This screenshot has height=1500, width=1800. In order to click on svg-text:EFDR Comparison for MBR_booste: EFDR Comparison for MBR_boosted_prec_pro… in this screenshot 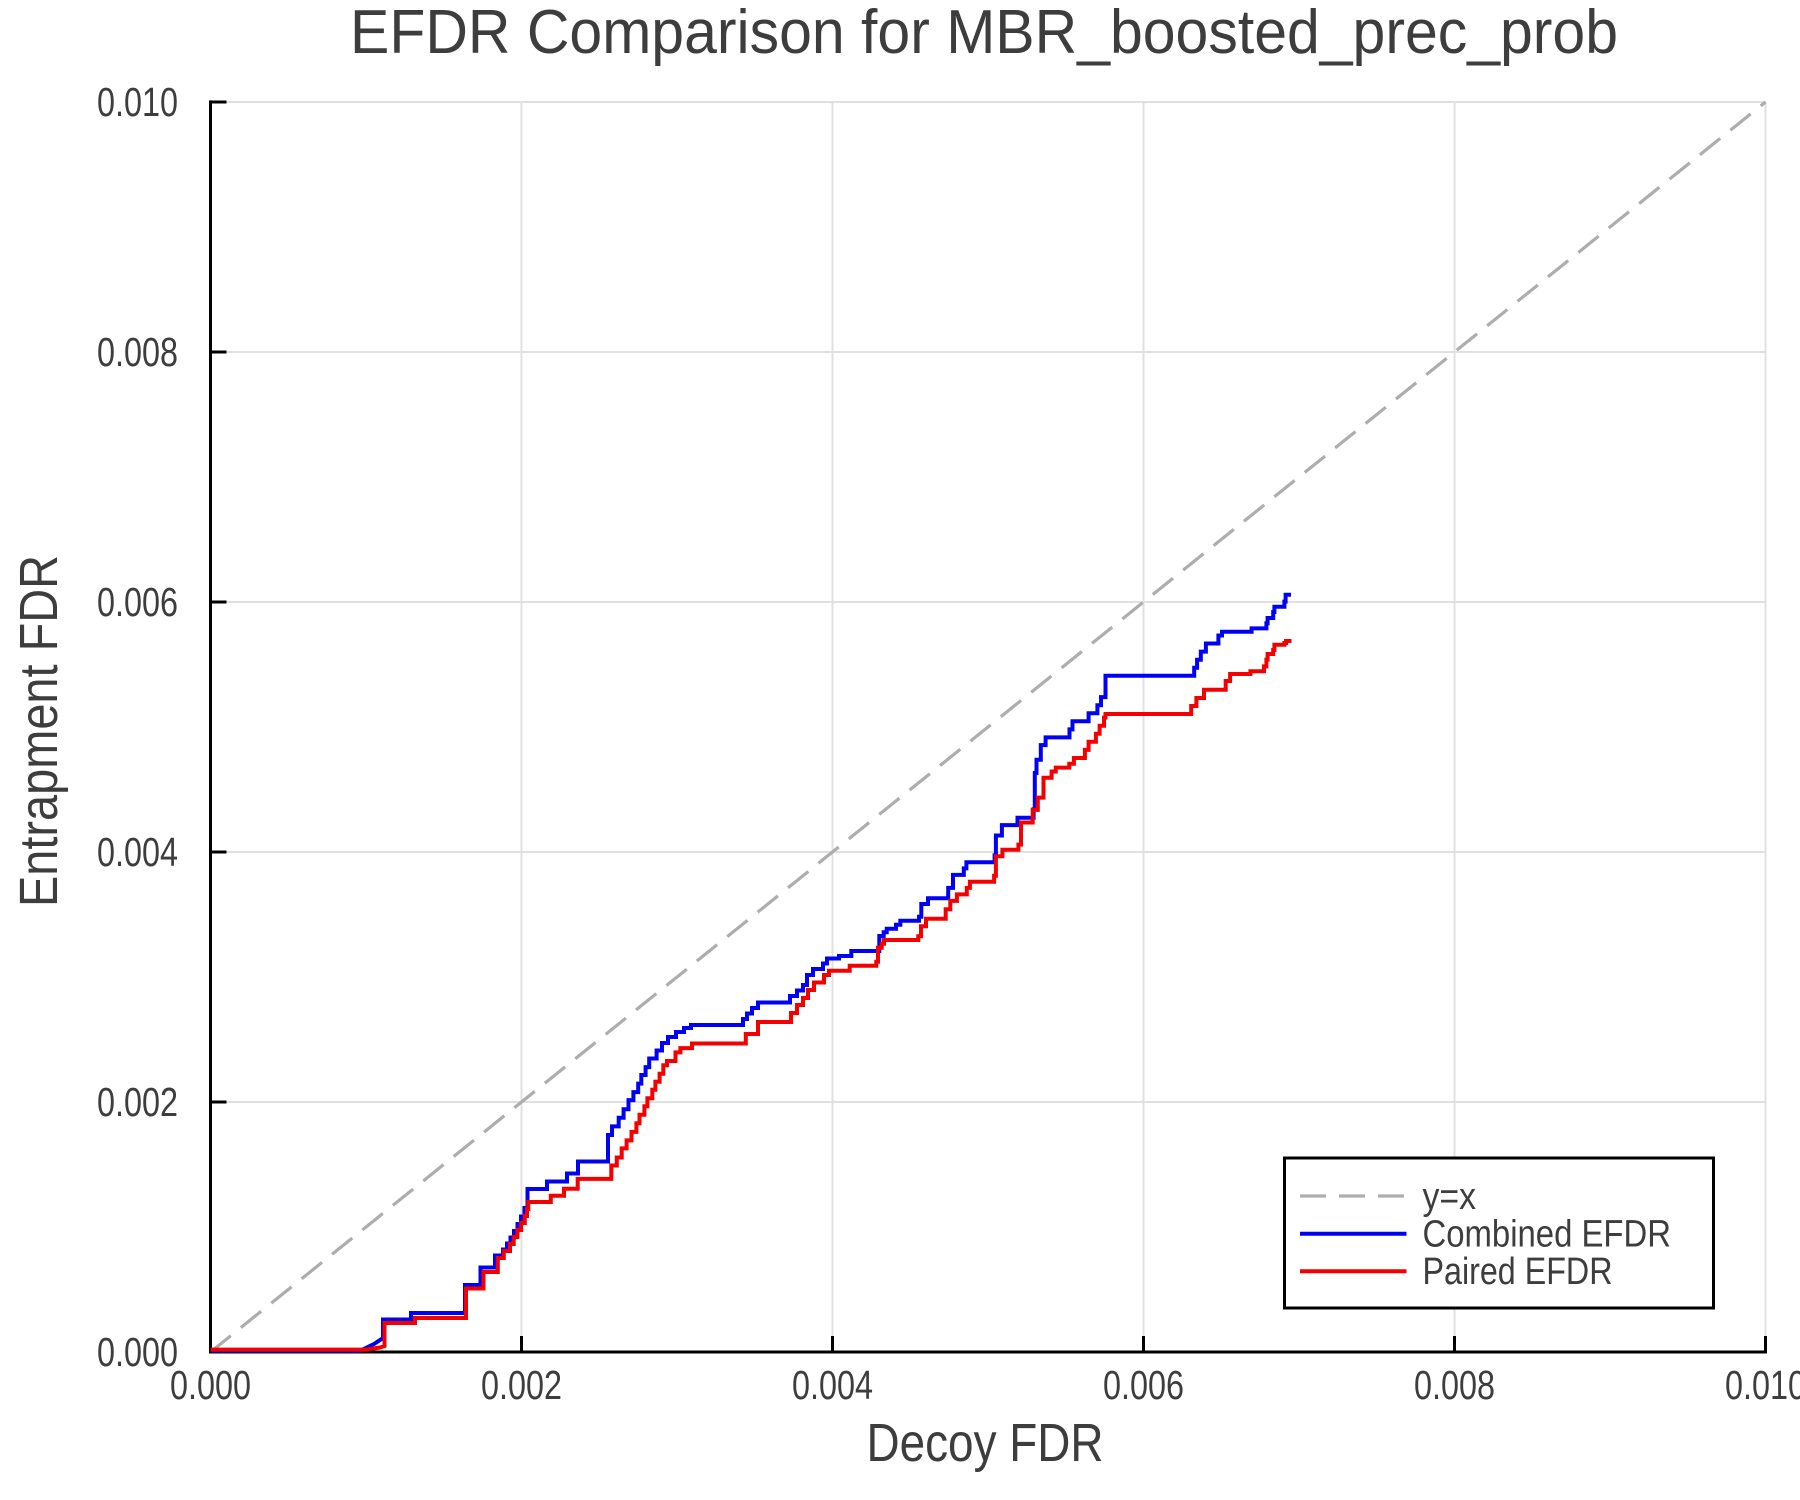, I will do `click(984, 33)`.